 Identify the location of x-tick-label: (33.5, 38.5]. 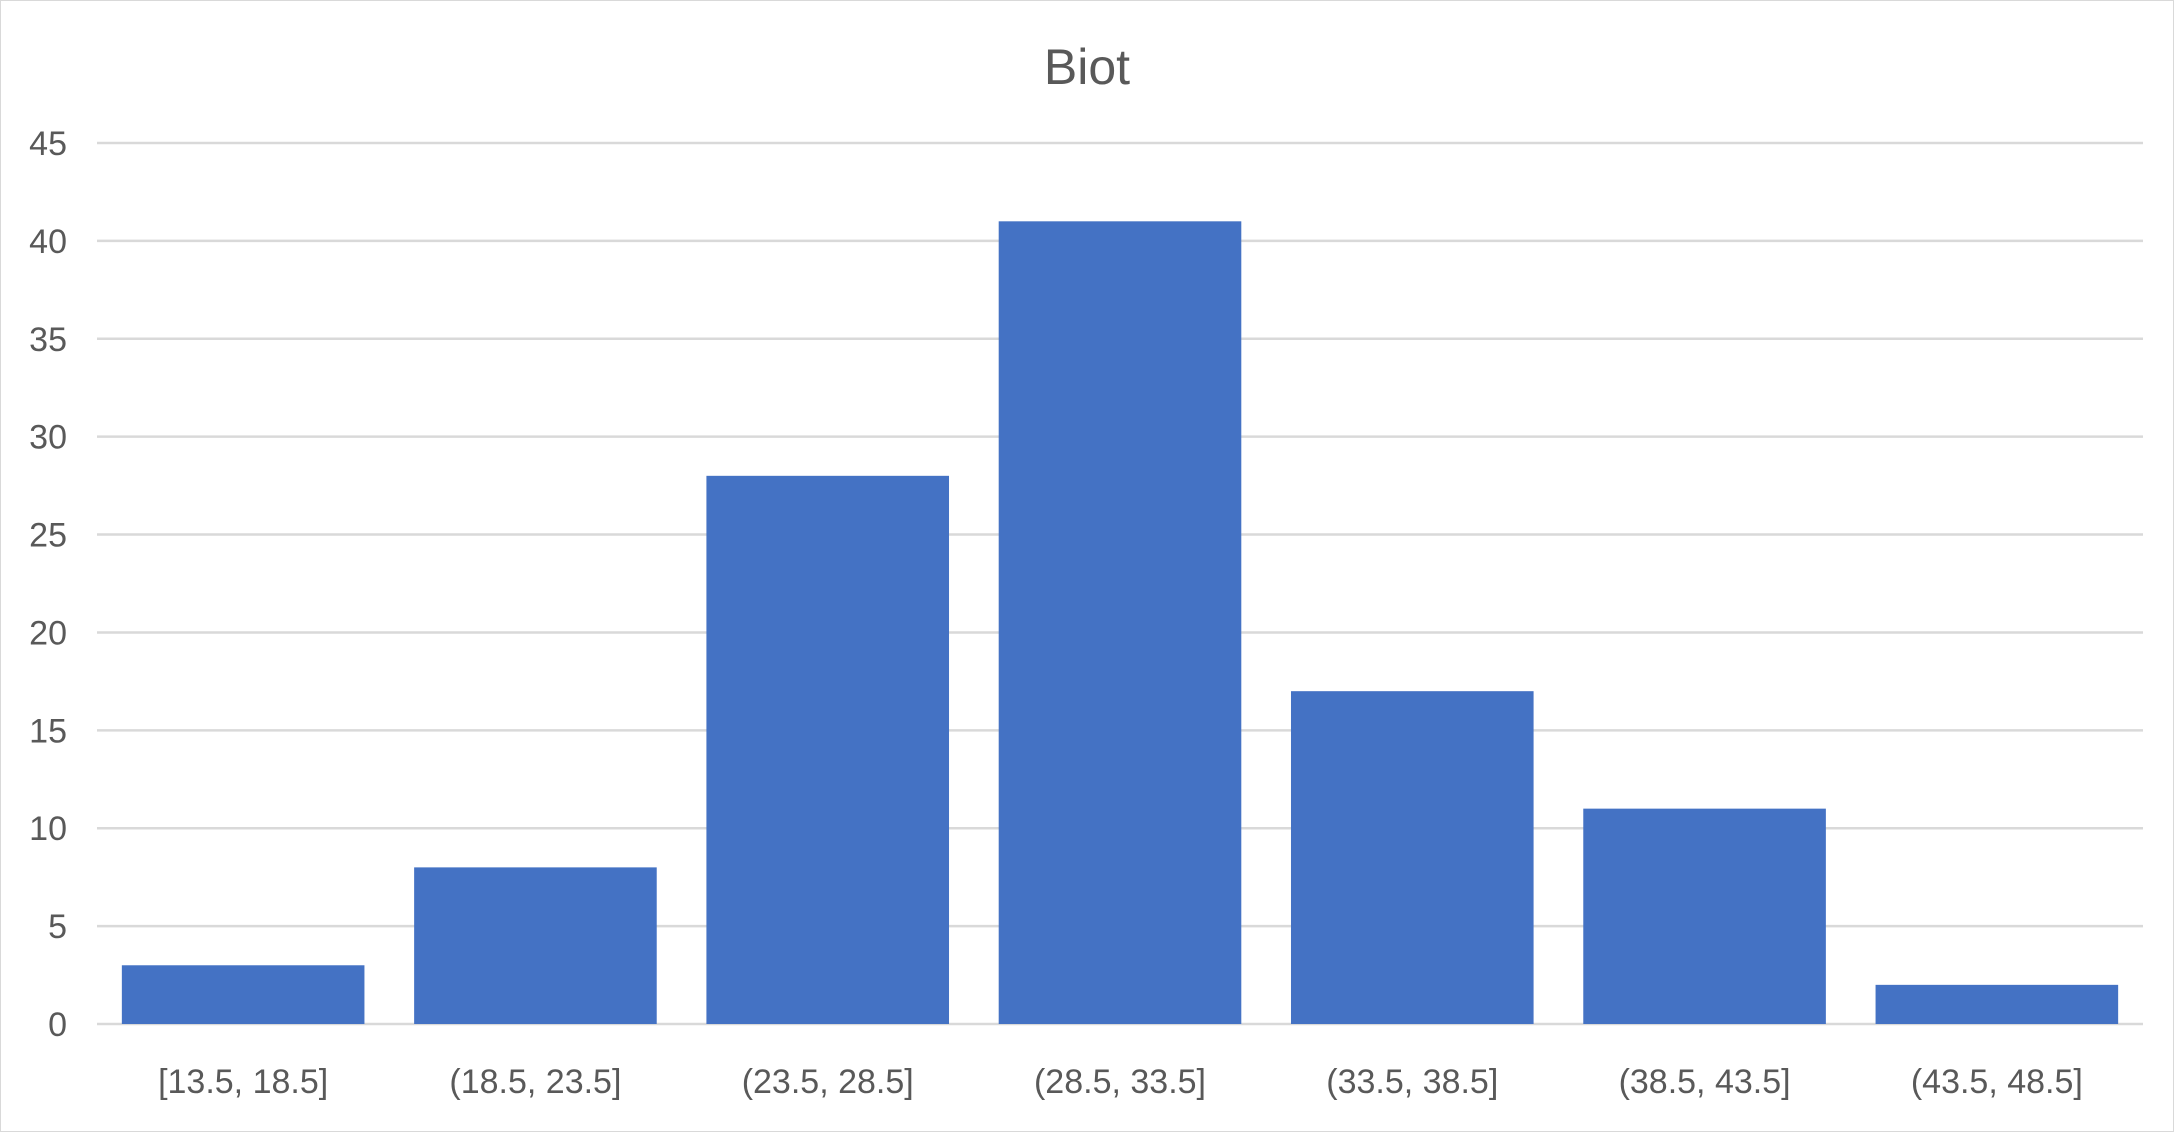
(1412, 1082).